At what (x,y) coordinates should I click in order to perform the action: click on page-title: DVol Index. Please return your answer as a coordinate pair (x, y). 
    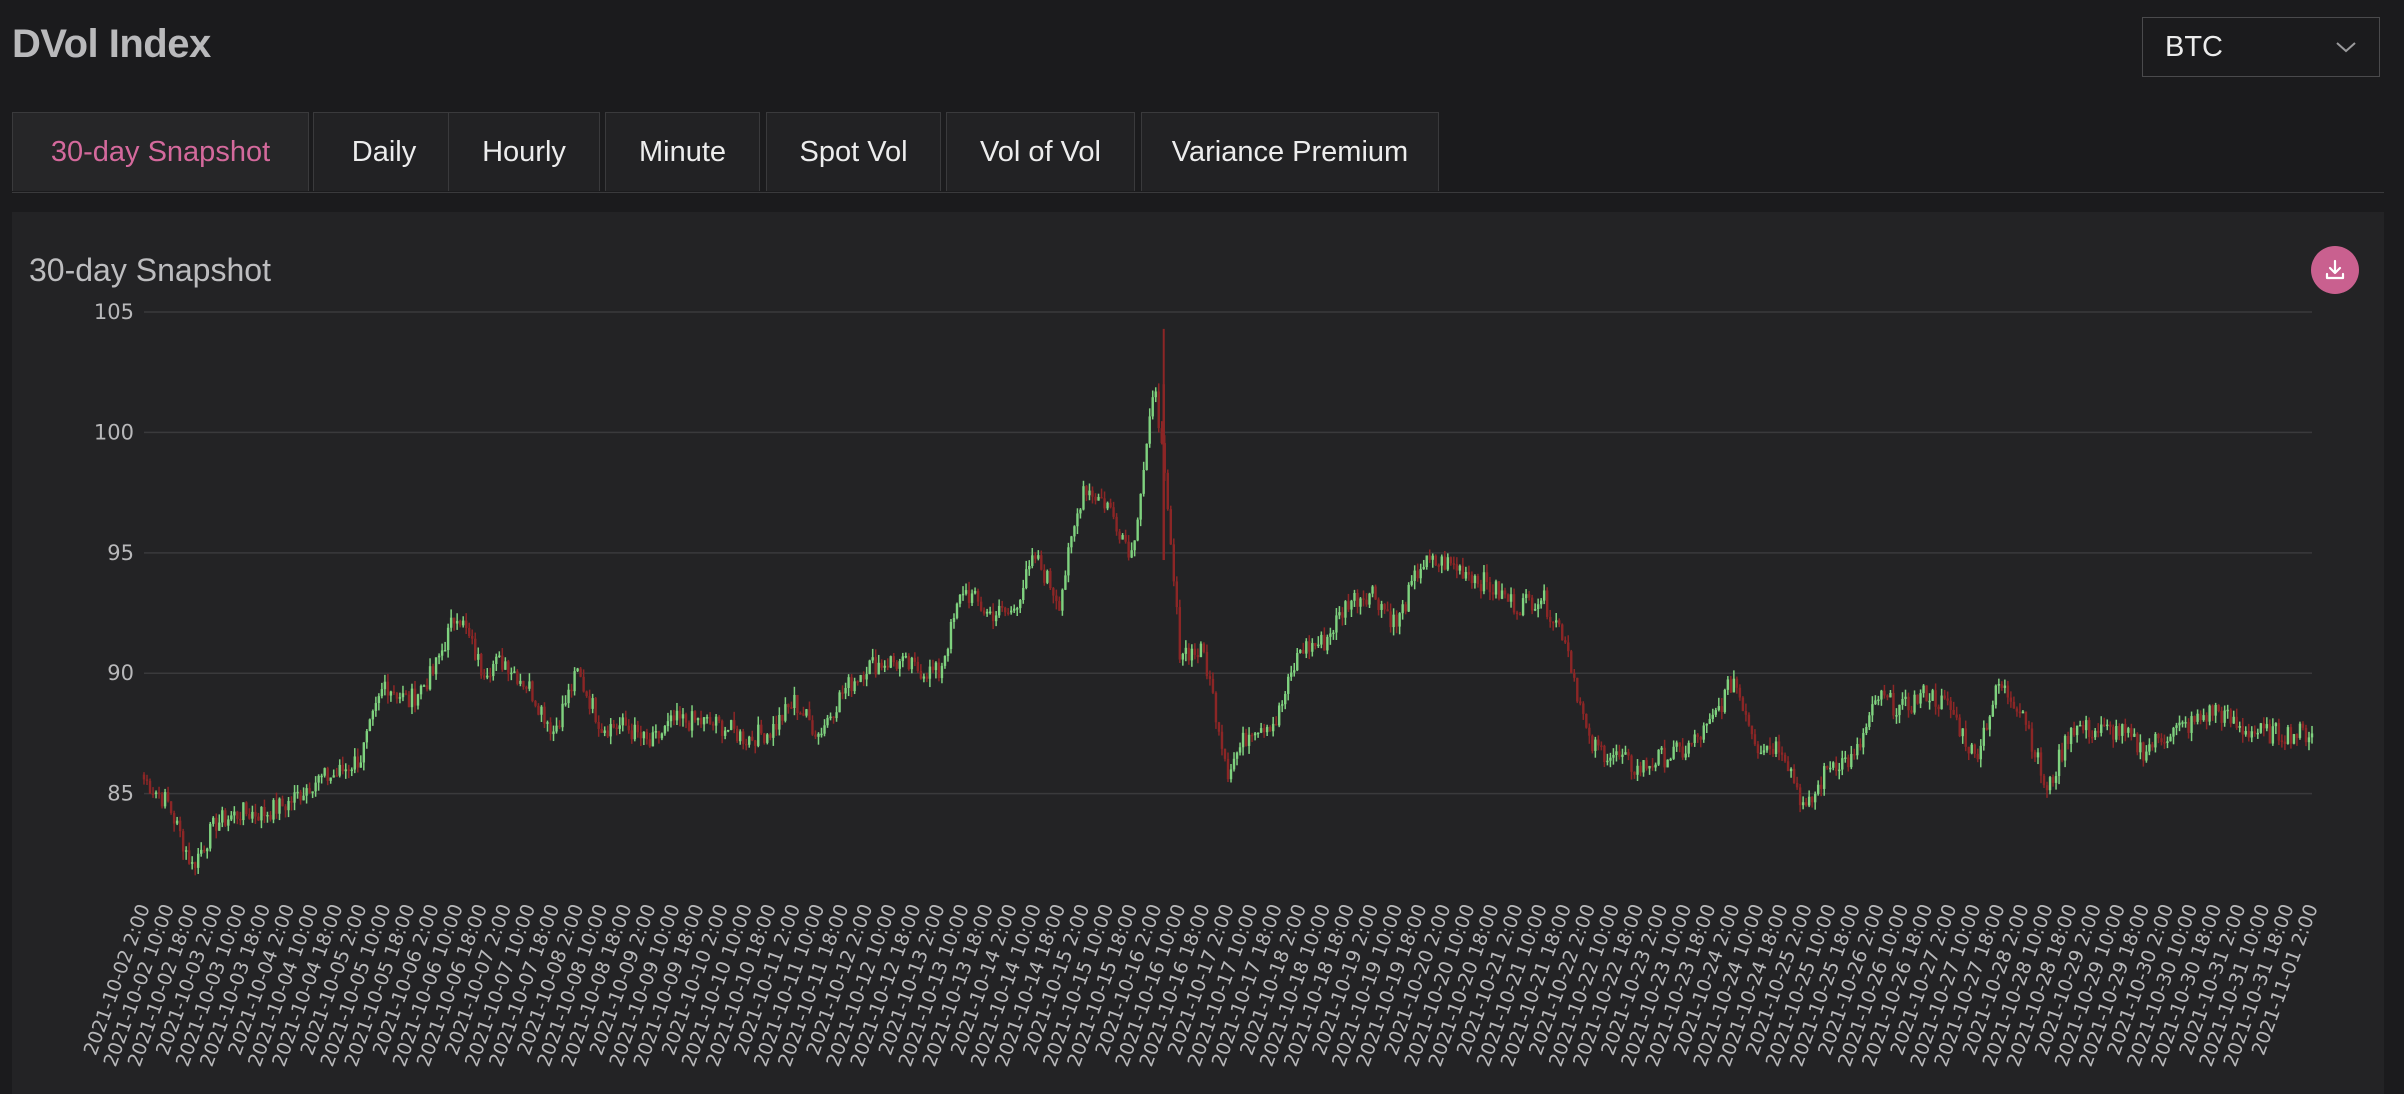
    Looking at the image, I should click on (111, 44).